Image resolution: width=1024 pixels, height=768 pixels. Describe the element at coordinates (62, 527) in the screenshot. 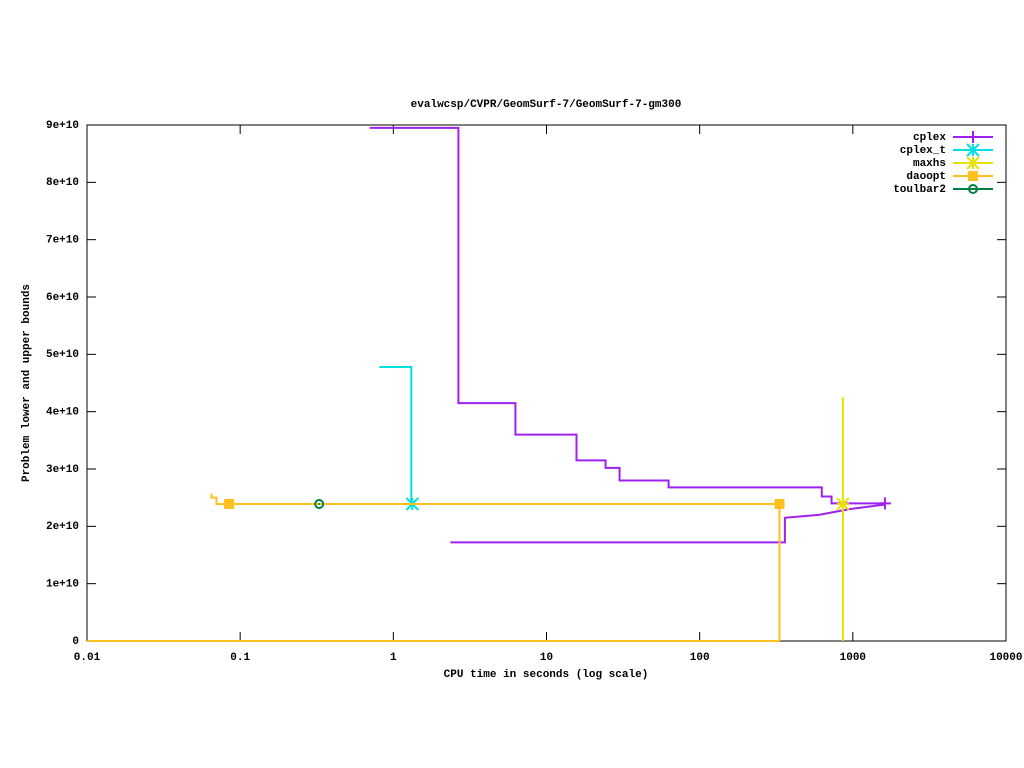

I see `y-tick-label: 2e+10` at that location.